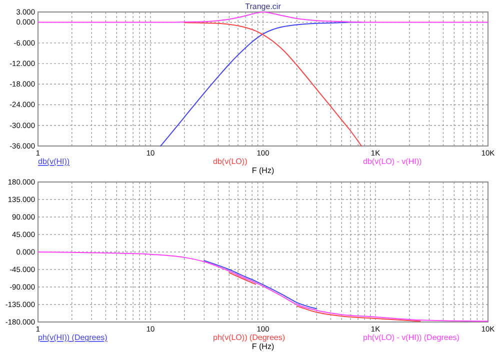 The image size is (500, 352). What do you see at coordinates (54, 161) in the screenshot?
I see `text: db(v(HI))` at bounding box center [54, 161].